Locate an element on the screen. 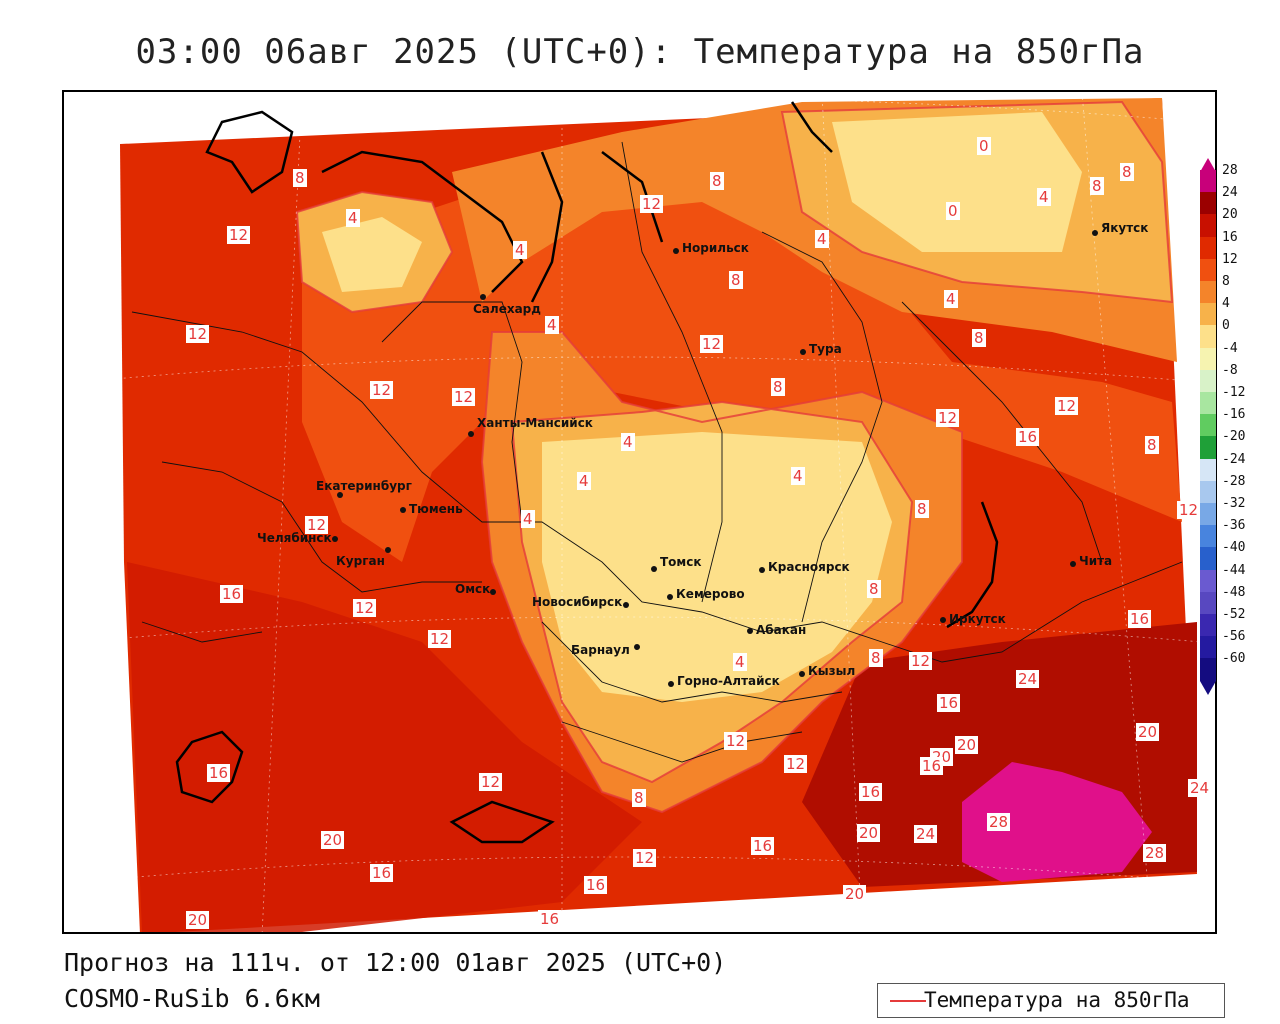  colorbar-label: -28 is located at coordinates (1234, 481).